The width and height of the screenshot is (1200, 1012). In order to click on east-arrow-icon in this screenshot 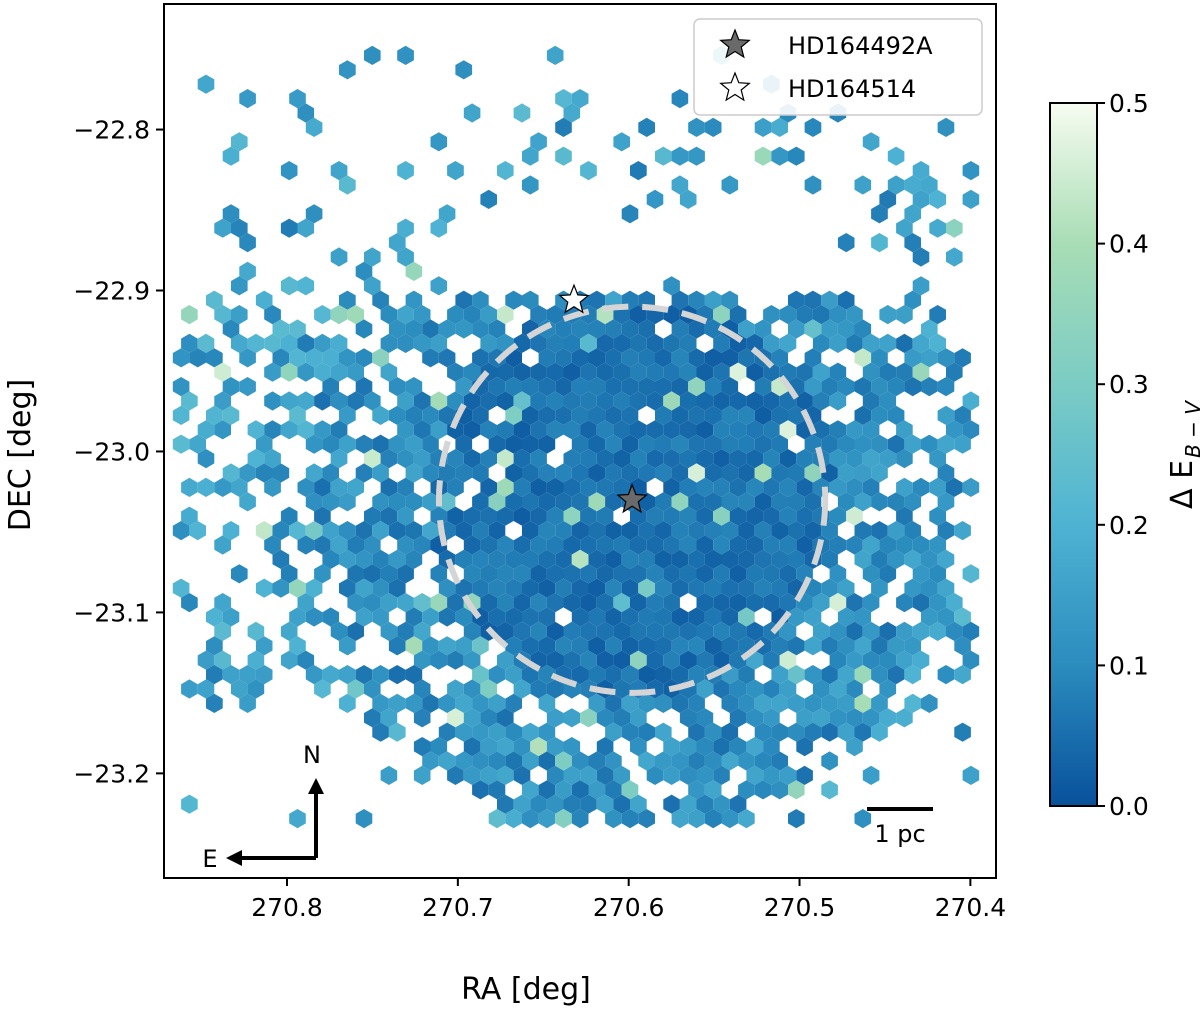, I will do `click(234, 858)`.